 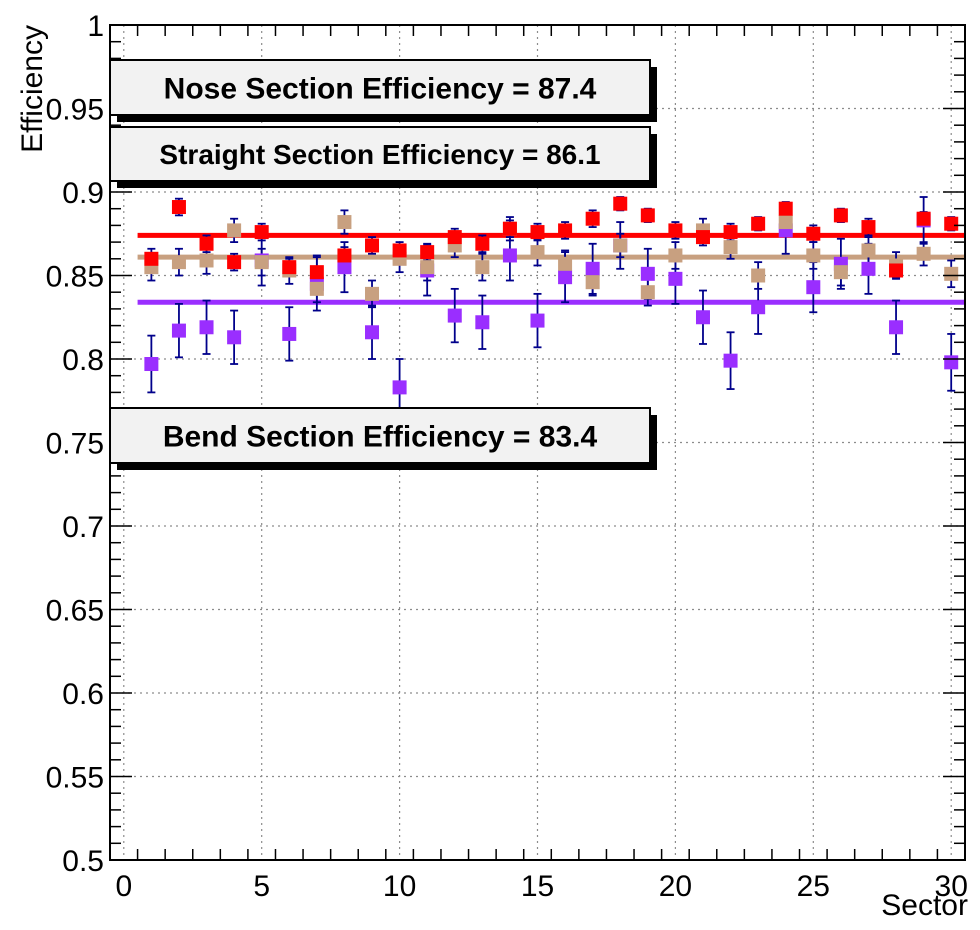 I want to click on y-tick-label: 0.75, so click(x=75, y=444).